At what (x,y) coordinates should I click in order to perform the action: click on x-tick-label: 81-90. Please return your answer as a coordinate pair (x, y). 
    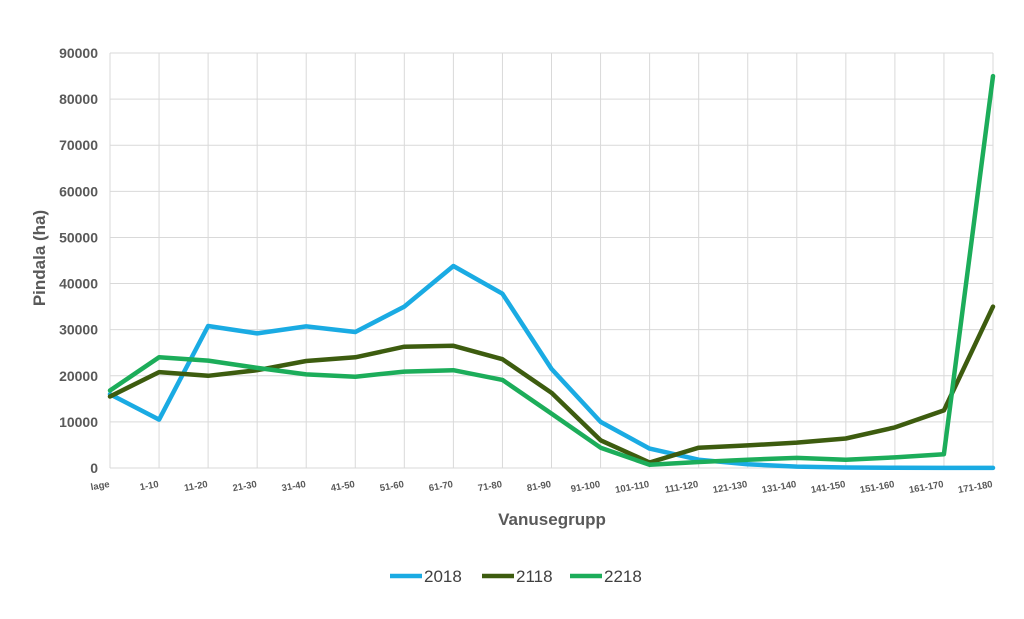
    Looking at the image, I should click on (539, 486).